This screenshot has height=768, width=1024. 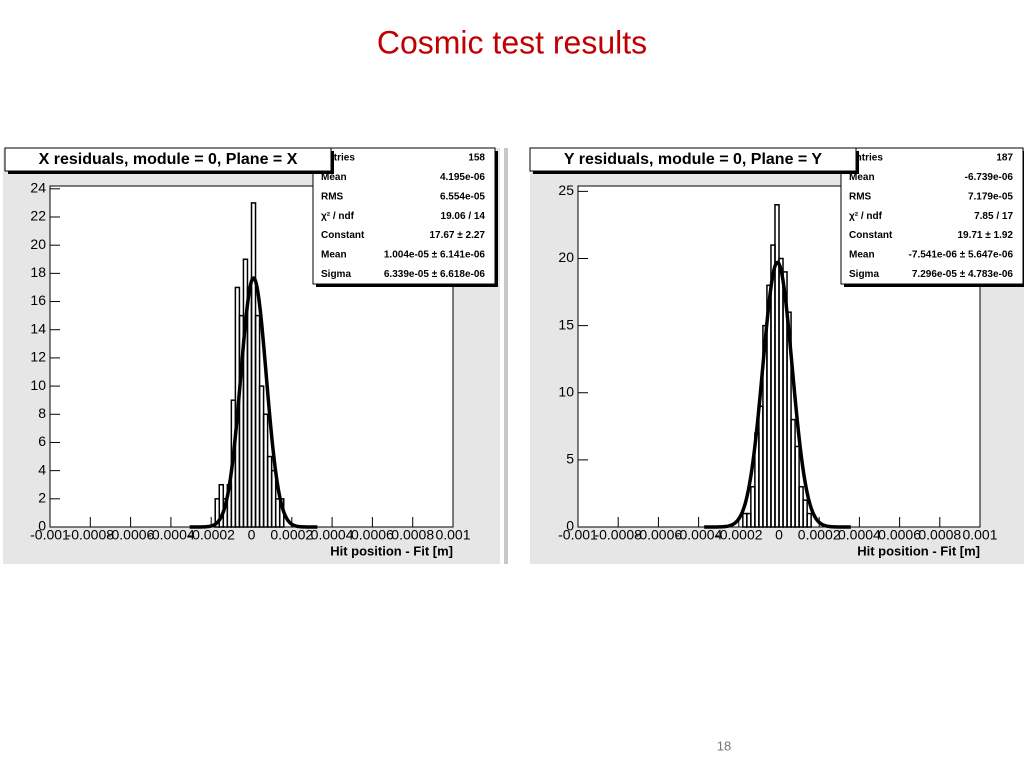 What do you see at coordinates (1004, 158) in the screenshot?
I see `stats-value: 187` at bounding box center [1004, 158].